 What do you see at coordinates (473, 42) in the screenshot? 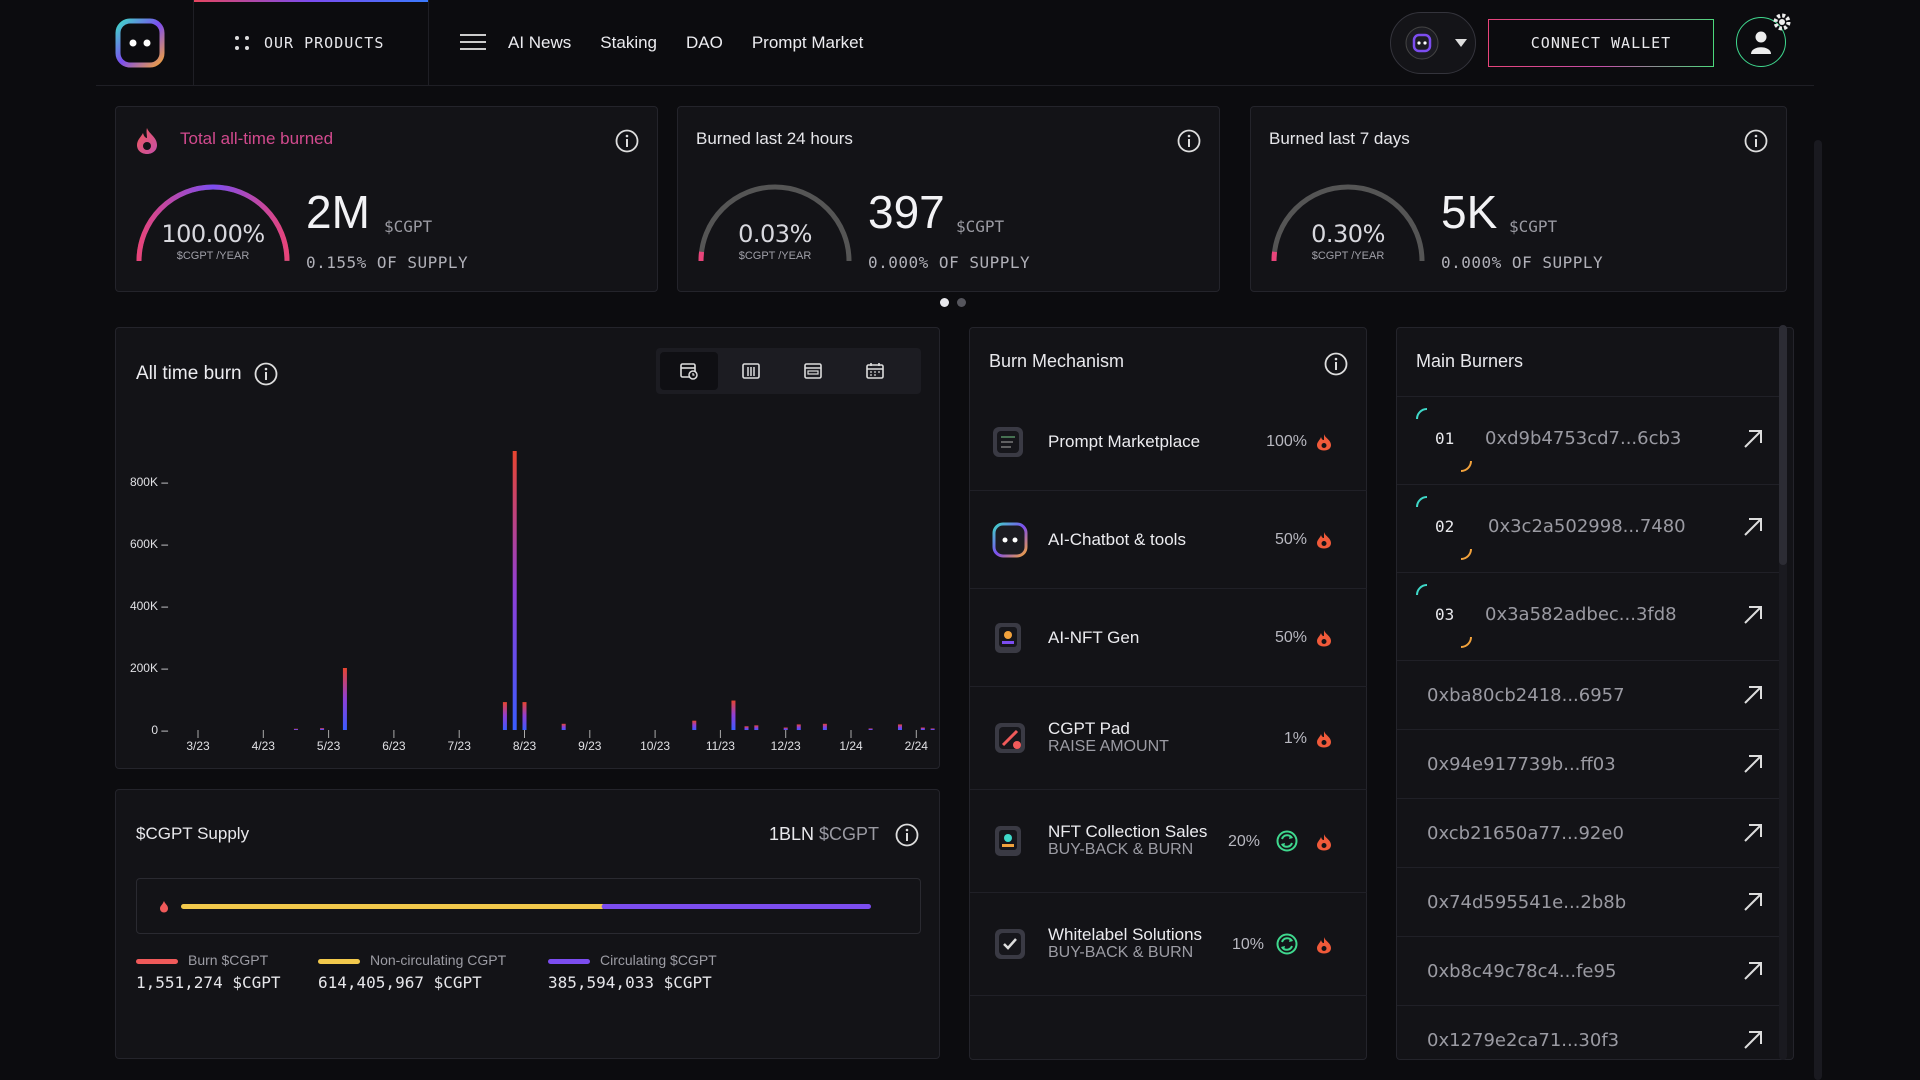
I see `hamburger-menu-icon` at bounding box center [473, 42].